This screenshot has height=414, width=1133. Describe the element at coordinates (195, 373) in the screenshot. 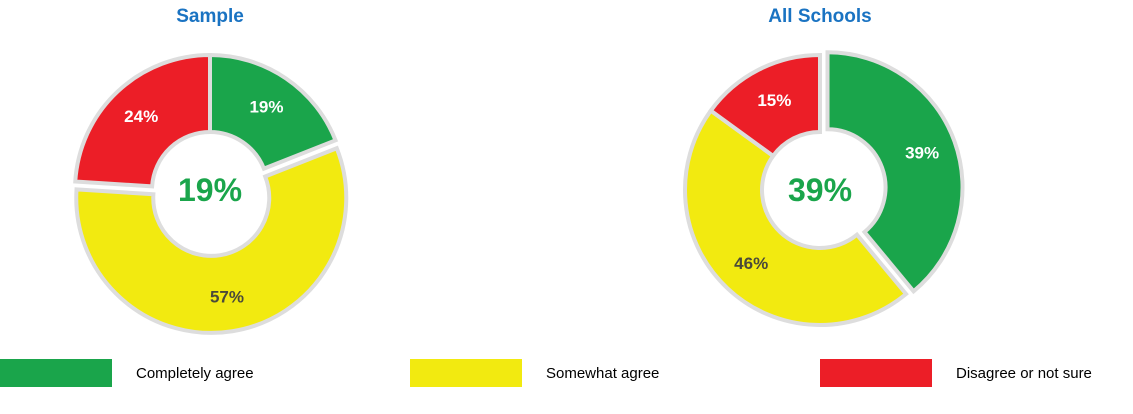

I see `legend-label-completely-agree: Completely agree` at that location.